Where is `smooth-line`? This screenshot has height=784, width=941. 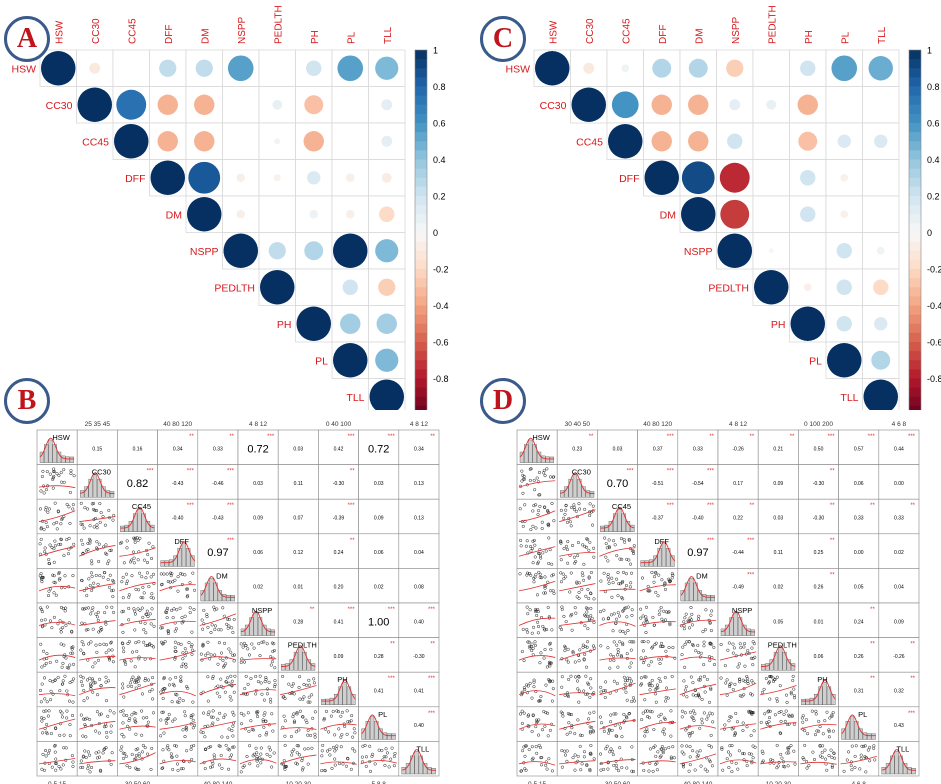
smooth-line is located at coordinates (657, 725).